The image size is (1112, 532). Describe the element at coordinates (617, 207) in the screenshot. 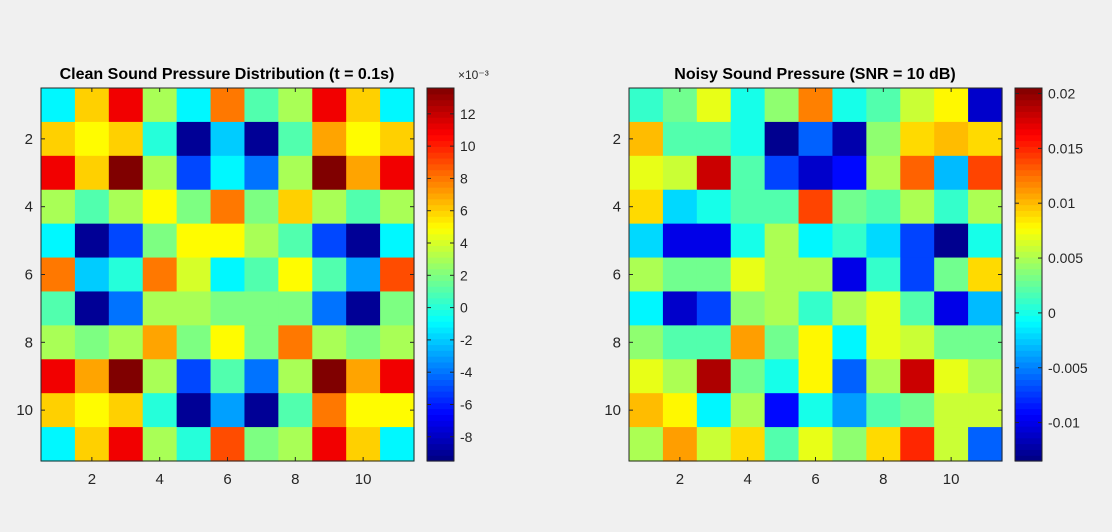

I see `y-tick-label: 4` at that location.